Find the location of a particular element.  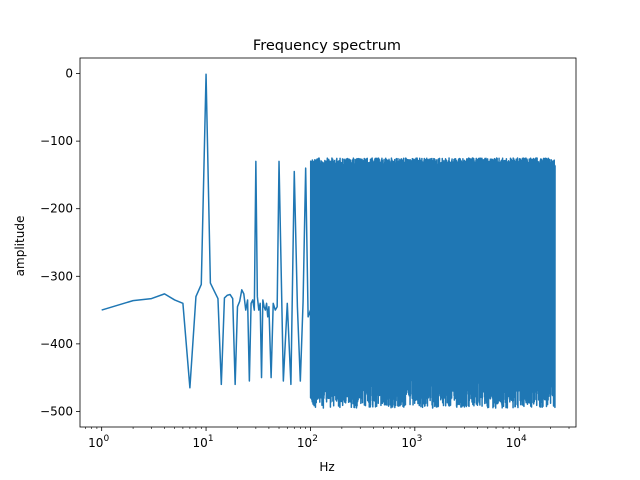

chart-title: Frequency spectrum is located at coordinates (327, 46).